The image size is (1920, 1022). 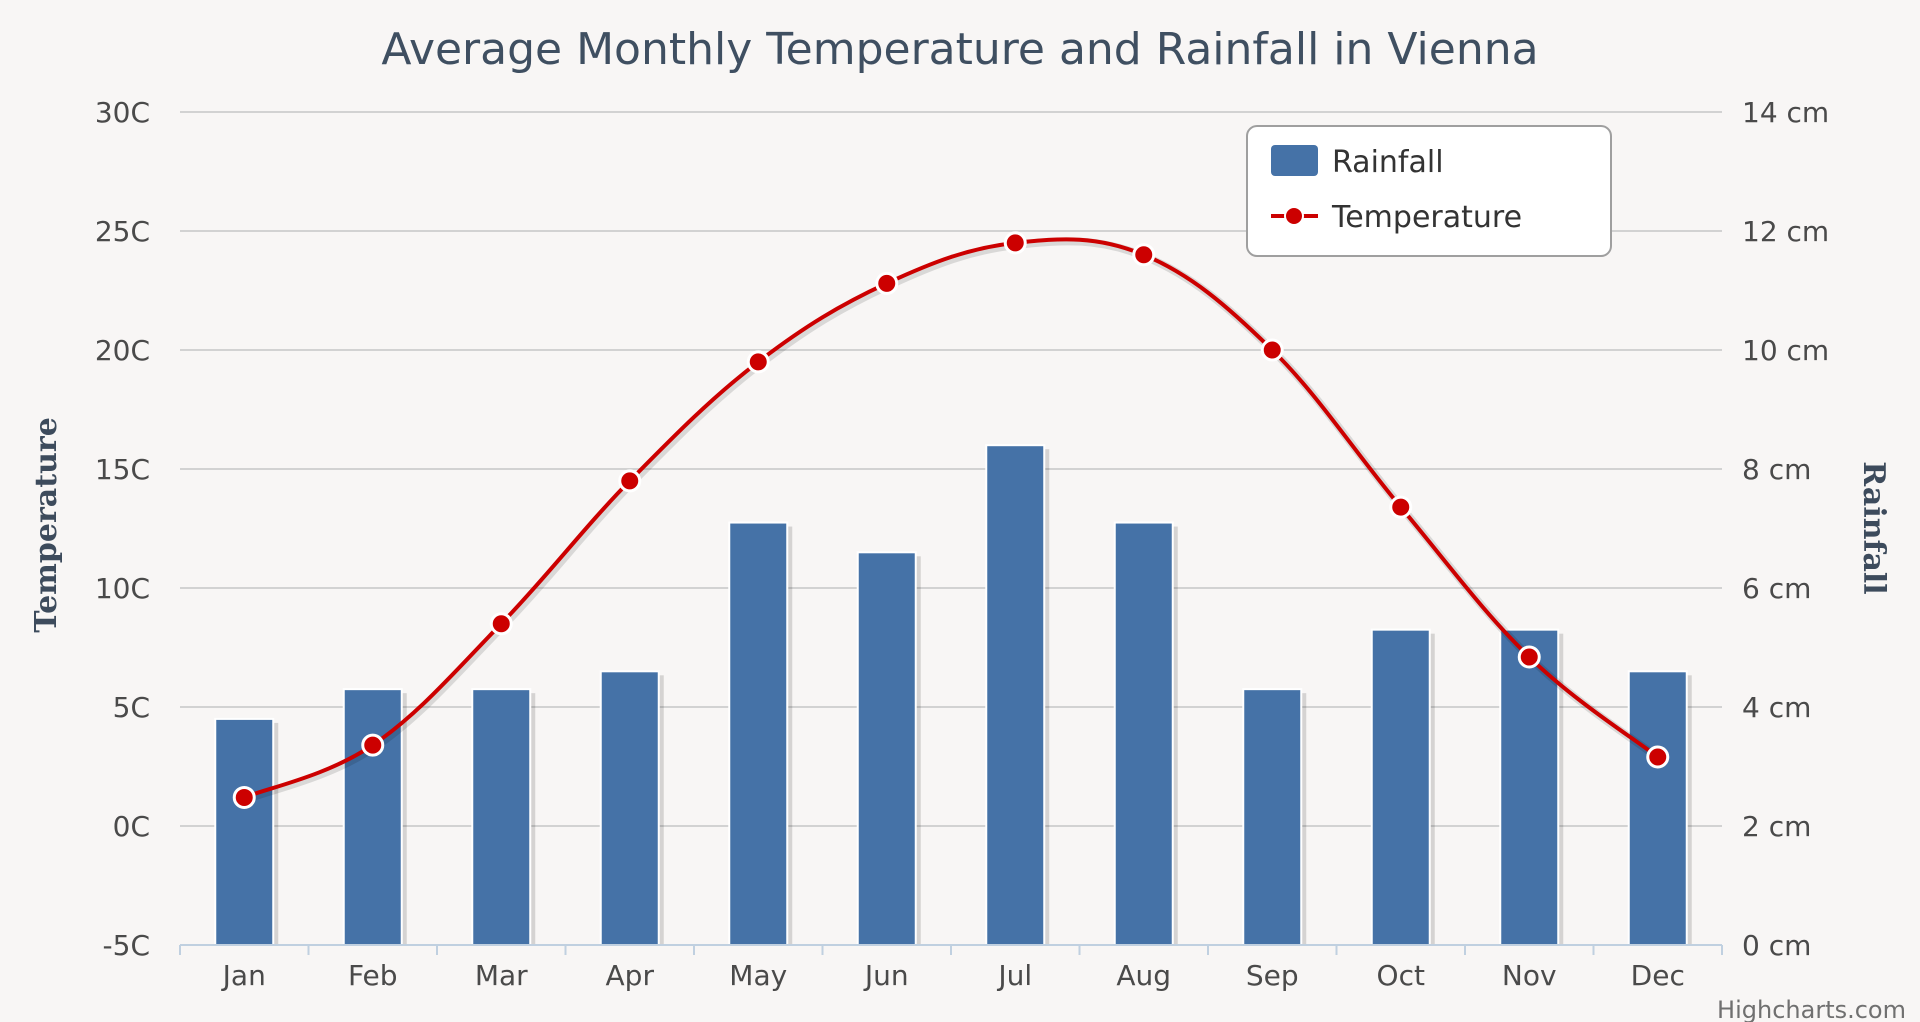 I want to click on y-left-tick-label: 10C, so click(x=122, y=588).